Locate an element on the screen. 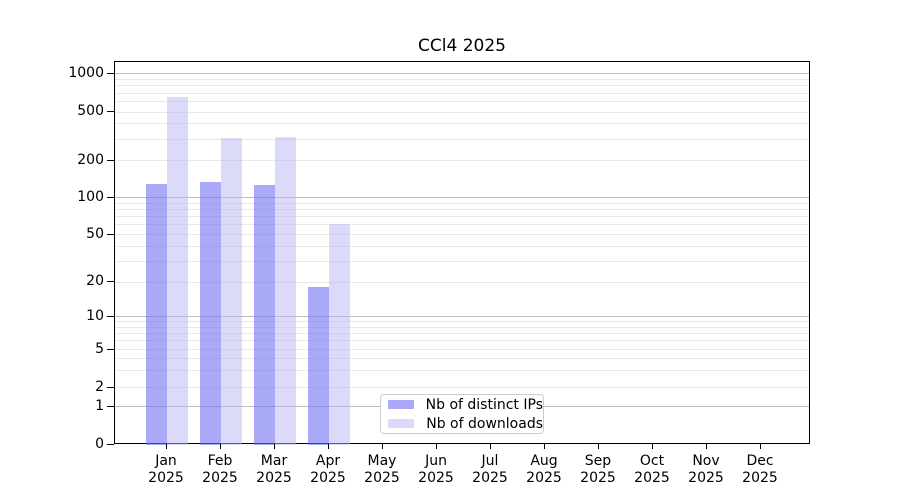 The width and height of the screenshot is (900, 500). x-tick-label: Jan 2025 is located at coordinates (166, 469).